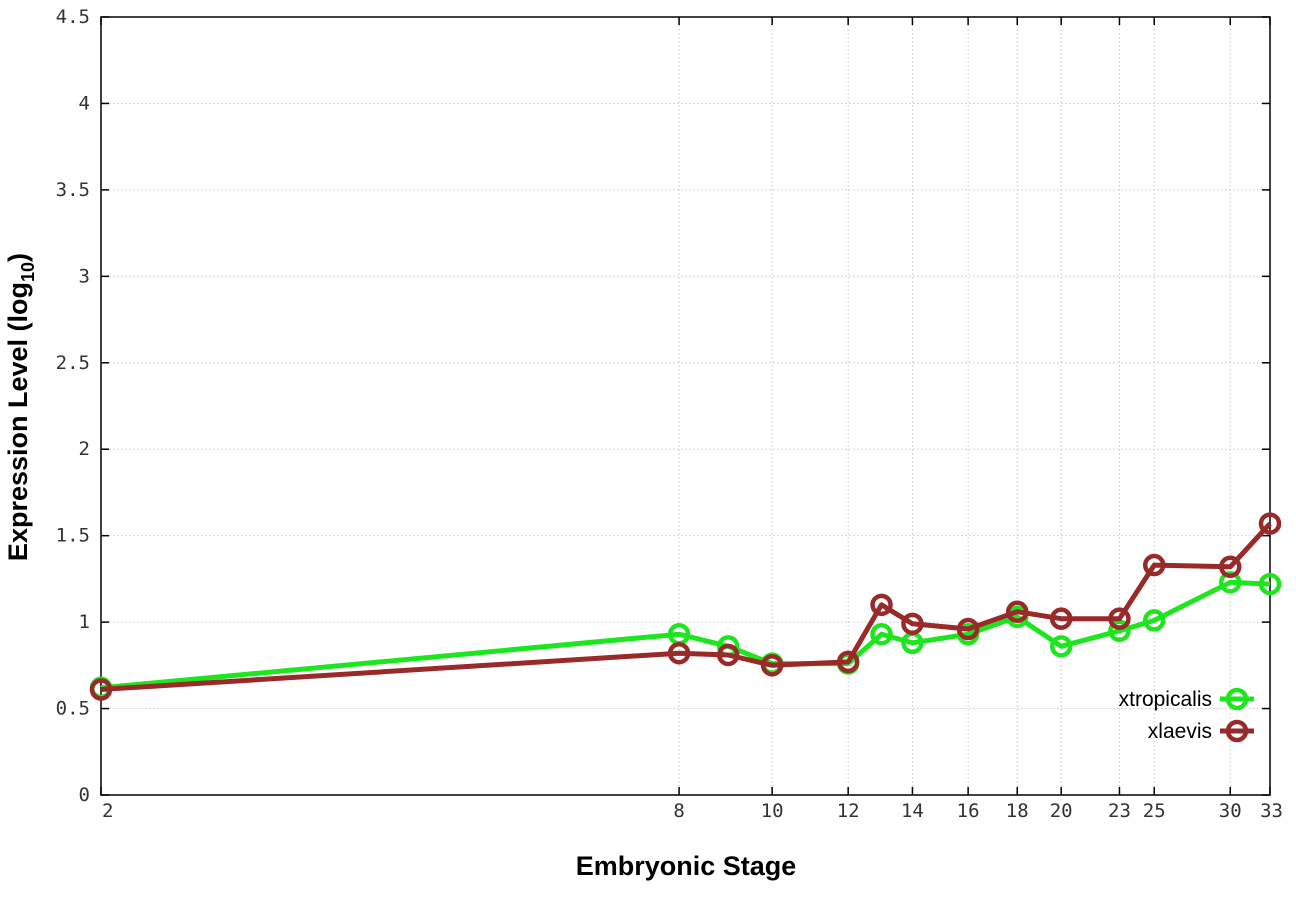 The image size is (1296, 907). I want to click on legend: xtropicalis xlaevis, so click(1186, 715).